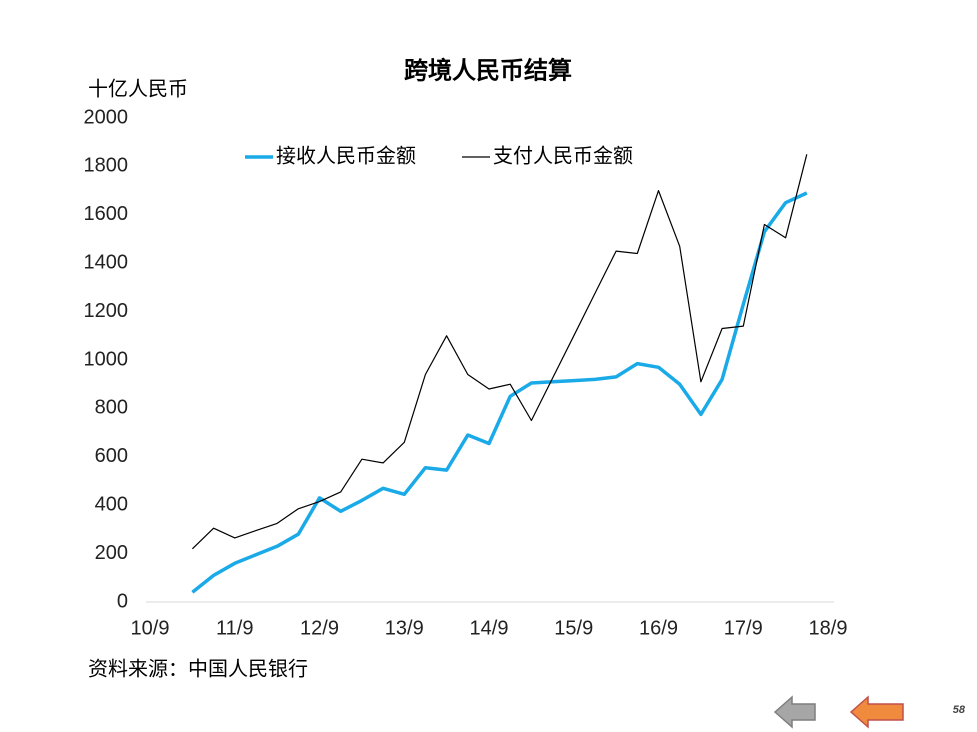 The image size is (977, 732). I want to click on legend-label: 接收人民币金额, so click(346, 155).